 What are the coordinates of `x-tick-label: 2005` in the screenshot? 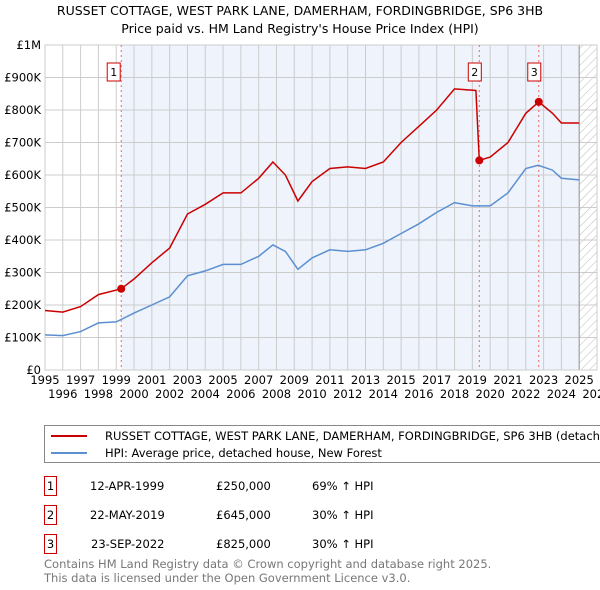 It's located at (222, 380).